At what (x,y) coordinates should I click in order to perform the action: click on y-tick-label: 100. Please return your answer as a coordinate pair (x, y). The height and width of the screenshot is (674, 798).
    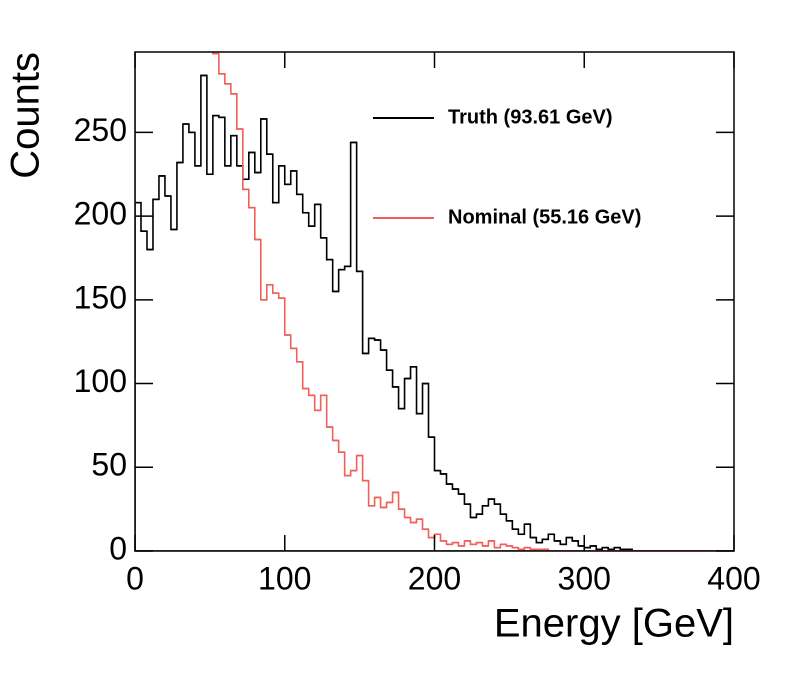
    Looking at the image, I should click on (100, 381).